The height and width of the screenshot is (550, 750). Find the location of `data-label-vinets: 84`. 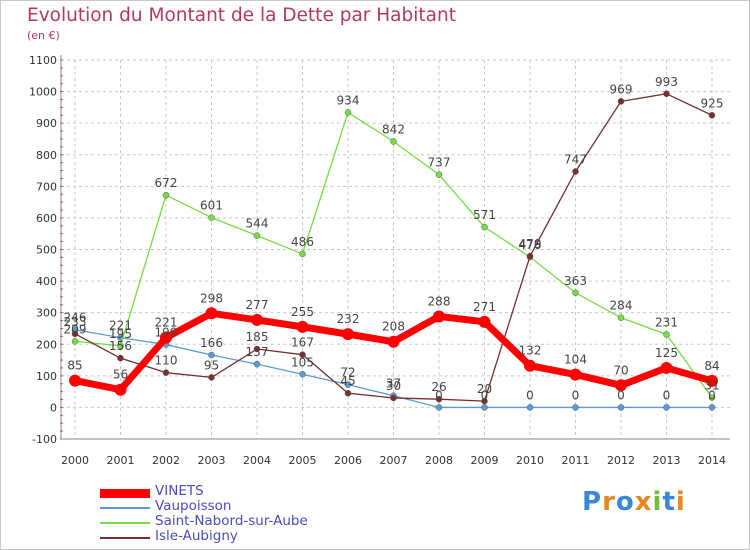

data-label-vinets: 84 is located at coordinates (711, 366).